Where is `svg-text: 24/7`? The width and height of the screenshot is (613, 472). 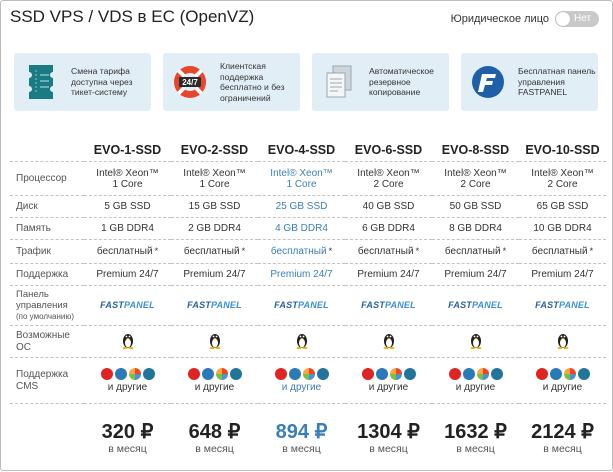 svg-text: 24/7 is located at coordinates (190, 82).